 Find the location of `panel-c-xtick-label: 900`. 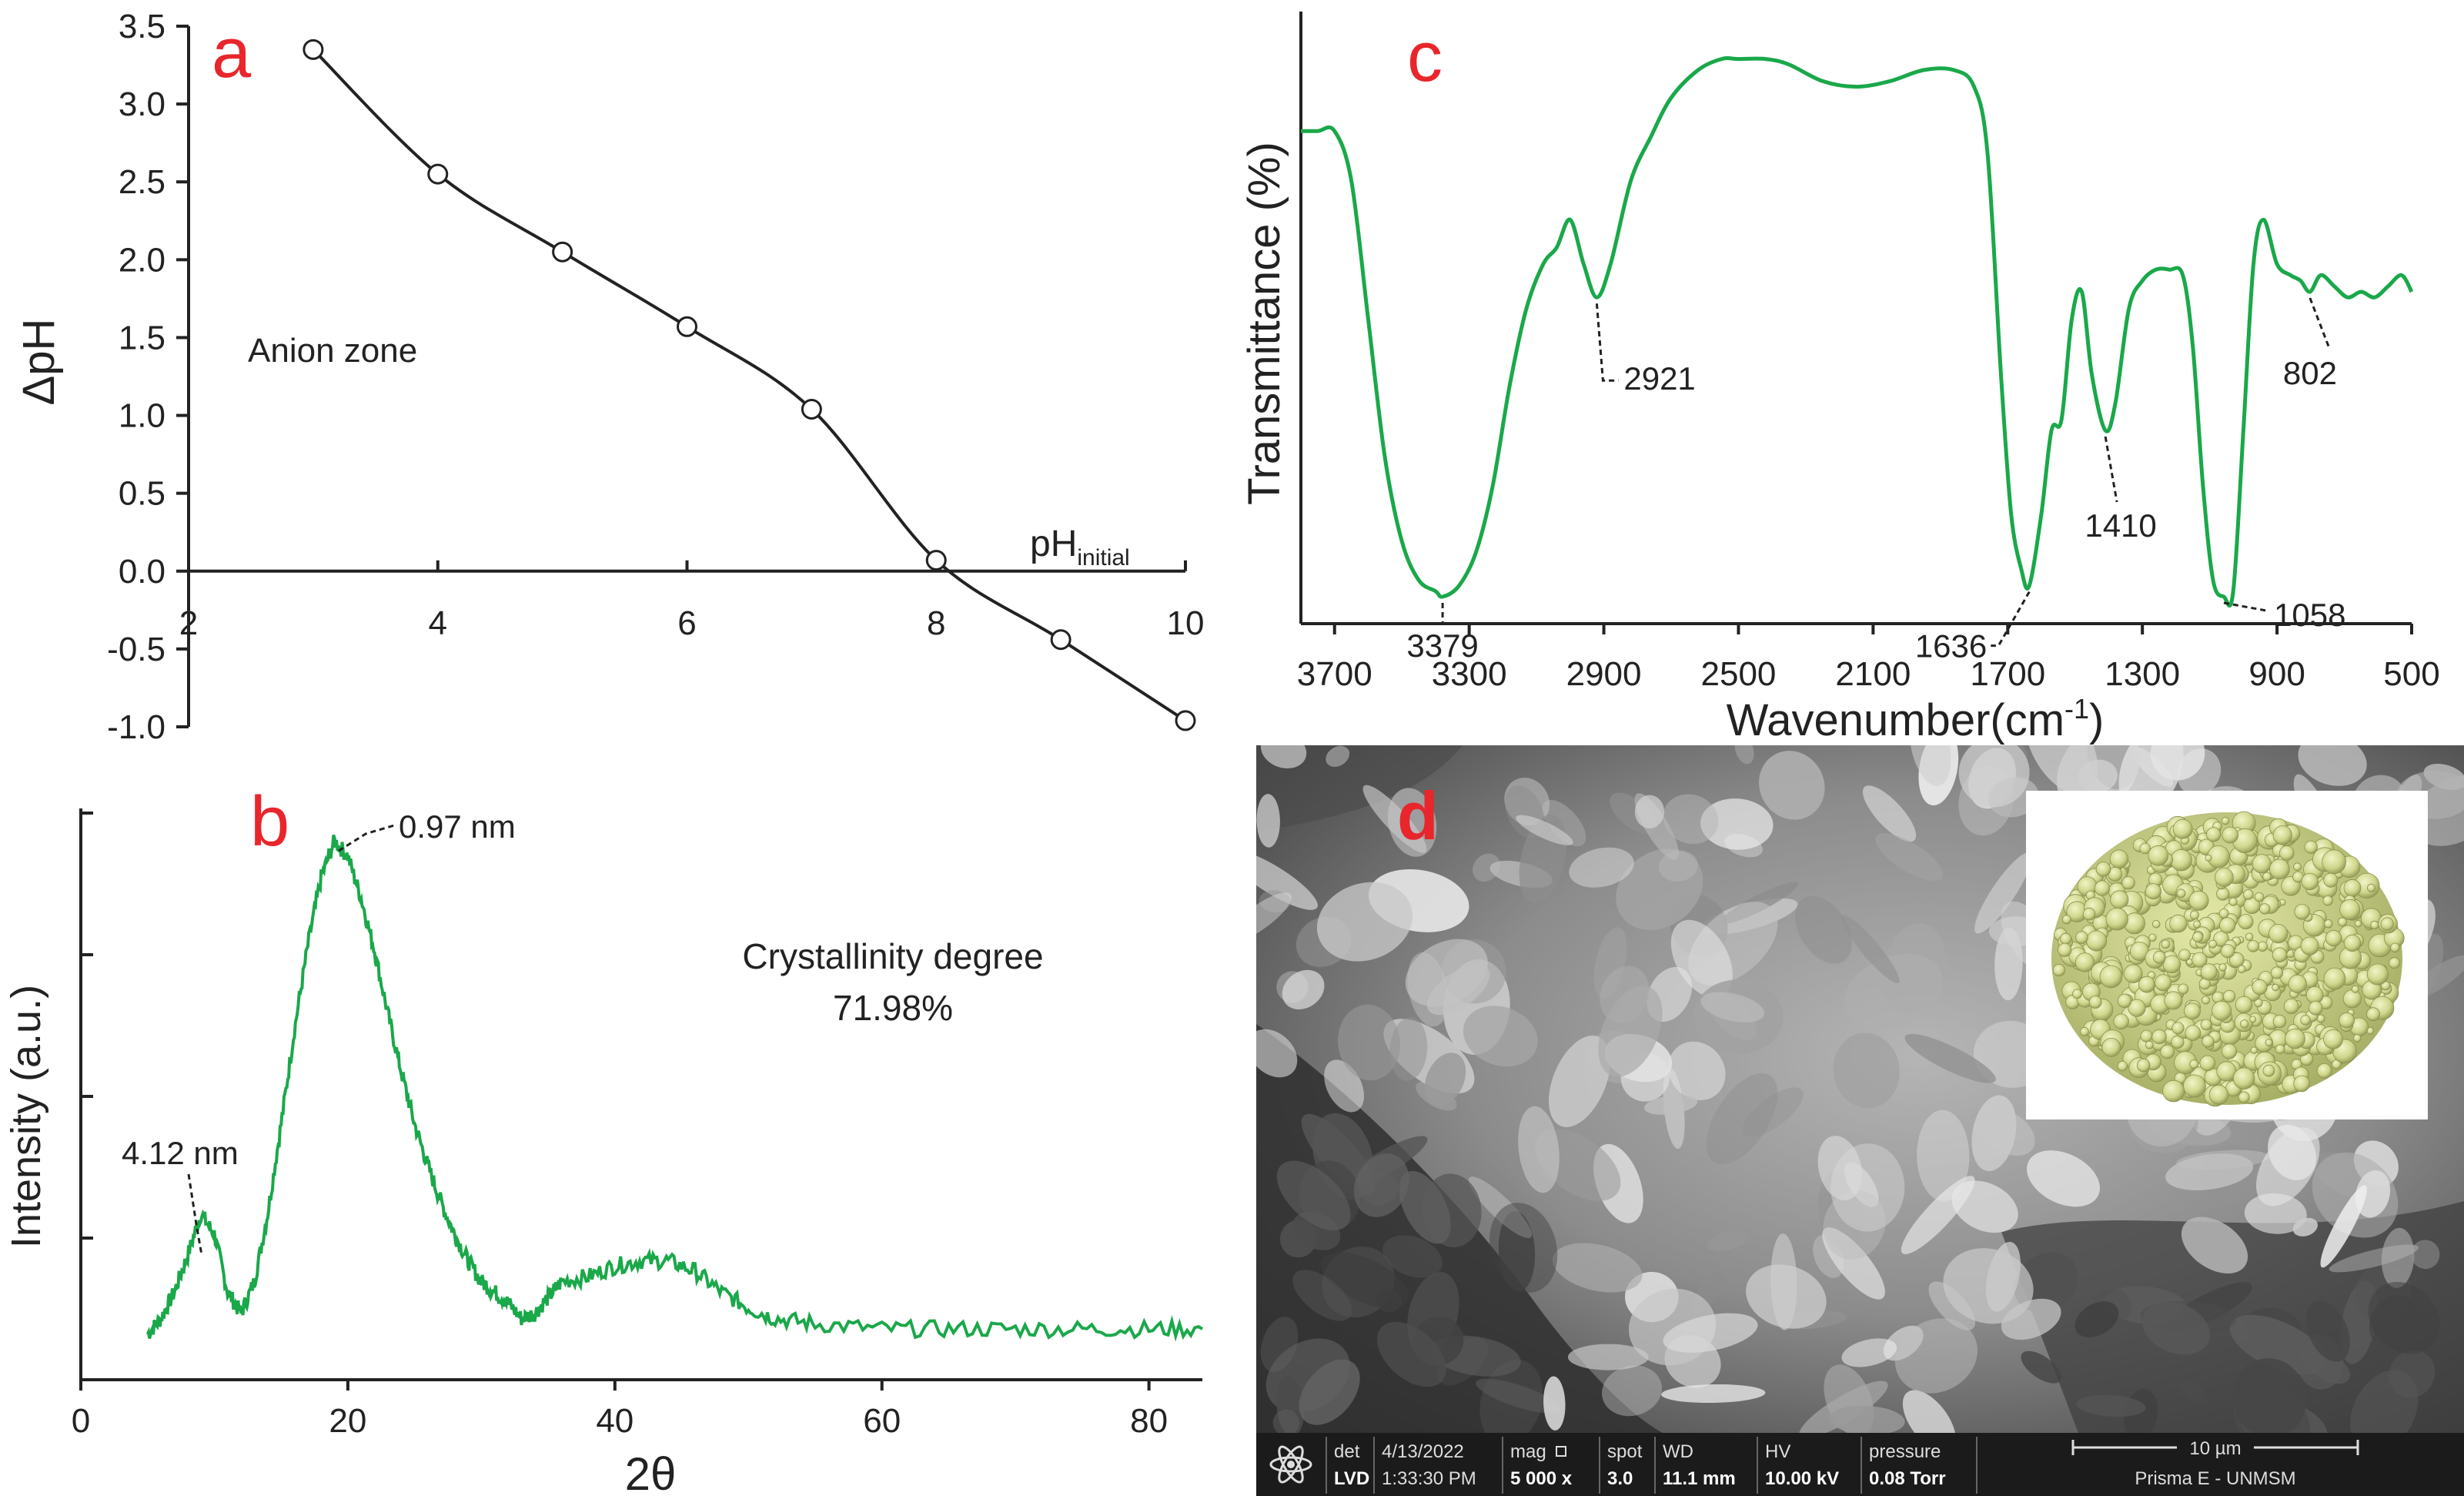

panel-c-xtick-label: 900 is located at coordinates (2276, 674).